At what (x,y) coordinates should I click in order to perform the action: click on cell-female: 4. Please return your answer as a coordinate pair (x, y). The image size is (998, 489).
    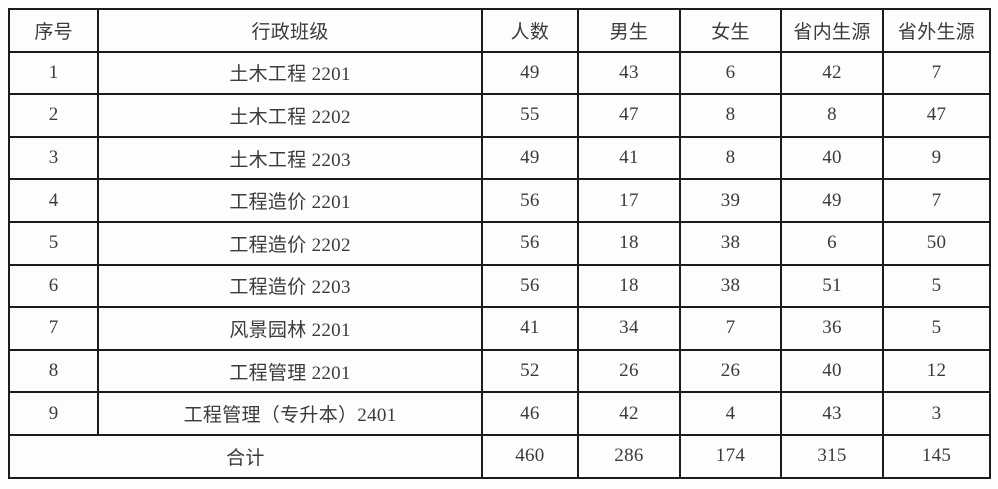
    Looking at the image, I should click on (730, 413).